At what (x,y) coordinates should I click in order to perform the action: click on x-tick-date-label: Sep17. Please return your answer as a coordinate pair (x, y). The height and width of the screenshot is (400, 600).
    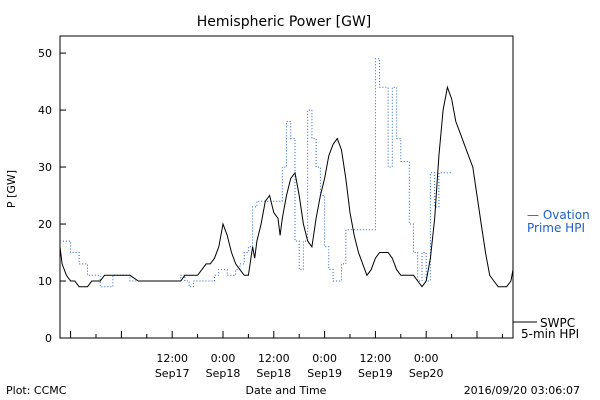
    Looking at the image, I should click on (172, 373).